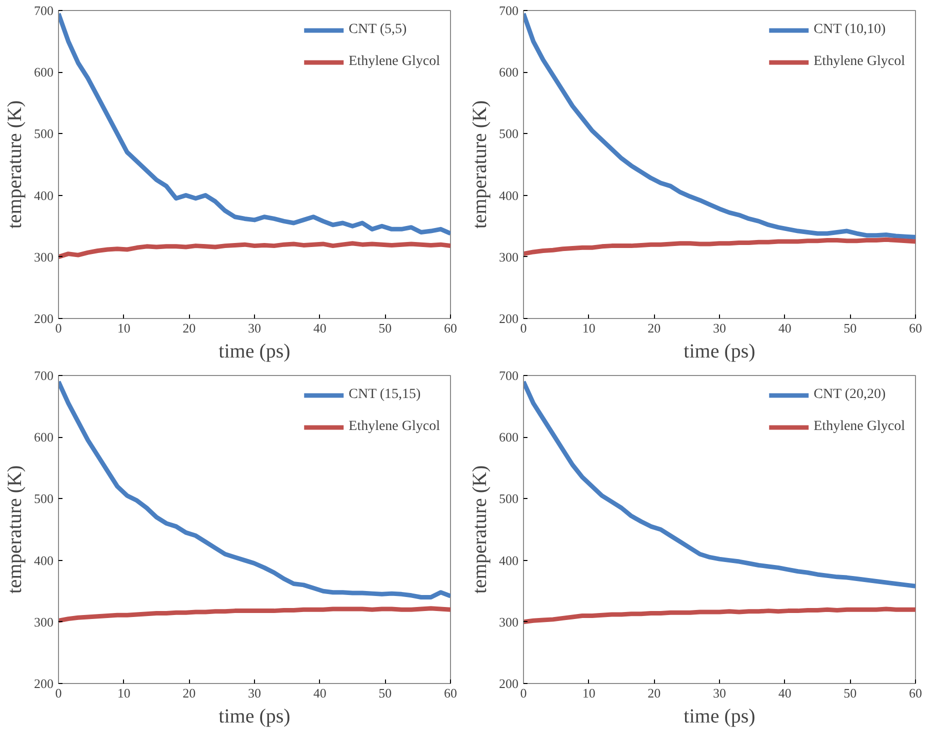 This screenshot has height=736, width=940. Describe the element at coordinates (850, 395) in the screenshot. I see `legend-label: CNT (20,20)` at that location.